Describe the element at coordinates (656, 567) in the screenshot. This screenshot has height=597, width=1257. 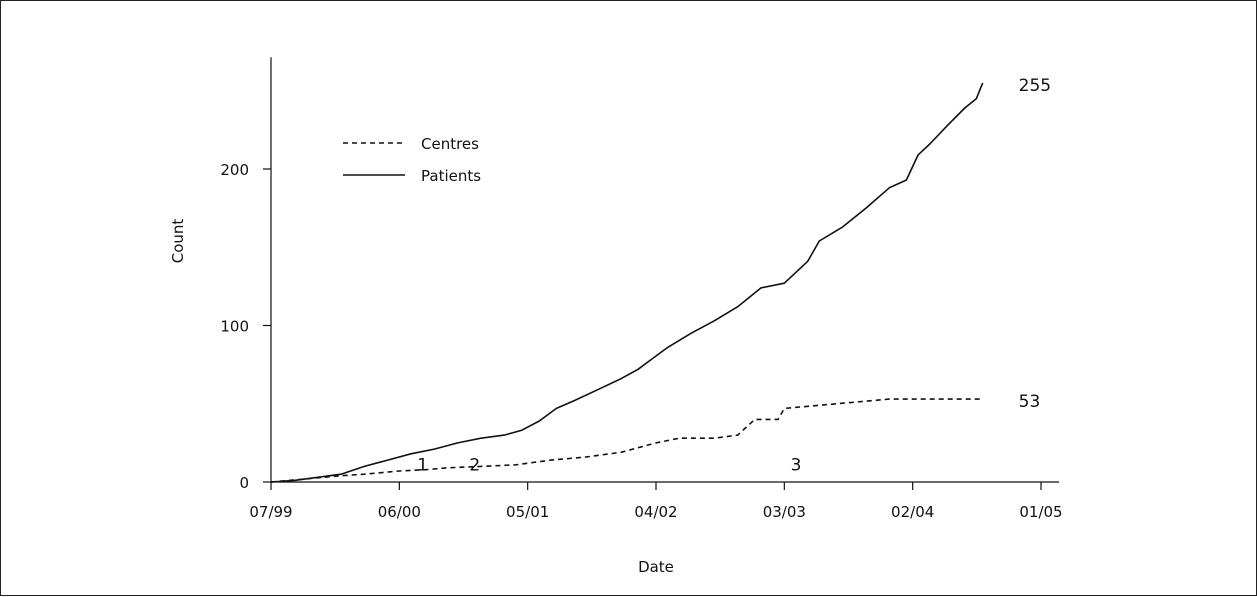
I see `x-axis-title: Date` at that location.